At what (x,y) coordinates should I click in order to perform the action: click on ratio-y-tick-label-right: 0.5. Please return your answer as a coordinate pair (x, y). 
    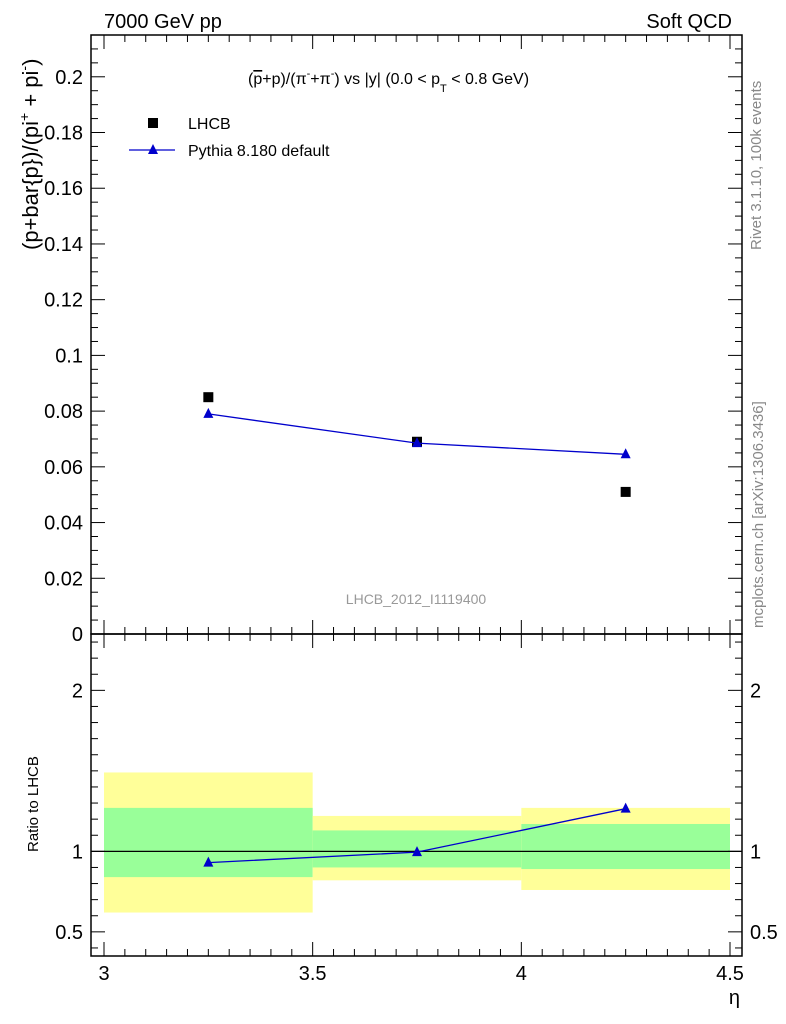
    Looking at the image, I should click on (764, 933).